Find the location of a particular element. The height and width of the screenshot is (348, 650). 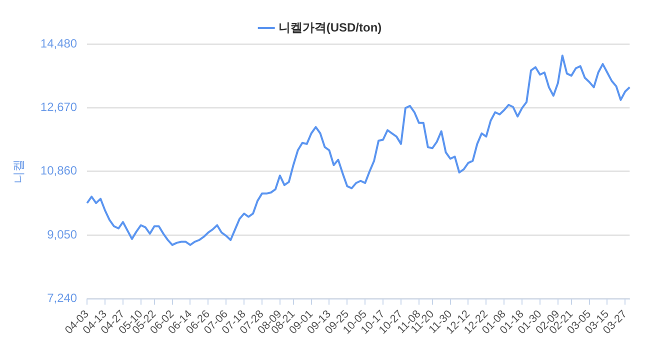

y-tick-label: 12,670 is located at coordinates (59, 107).